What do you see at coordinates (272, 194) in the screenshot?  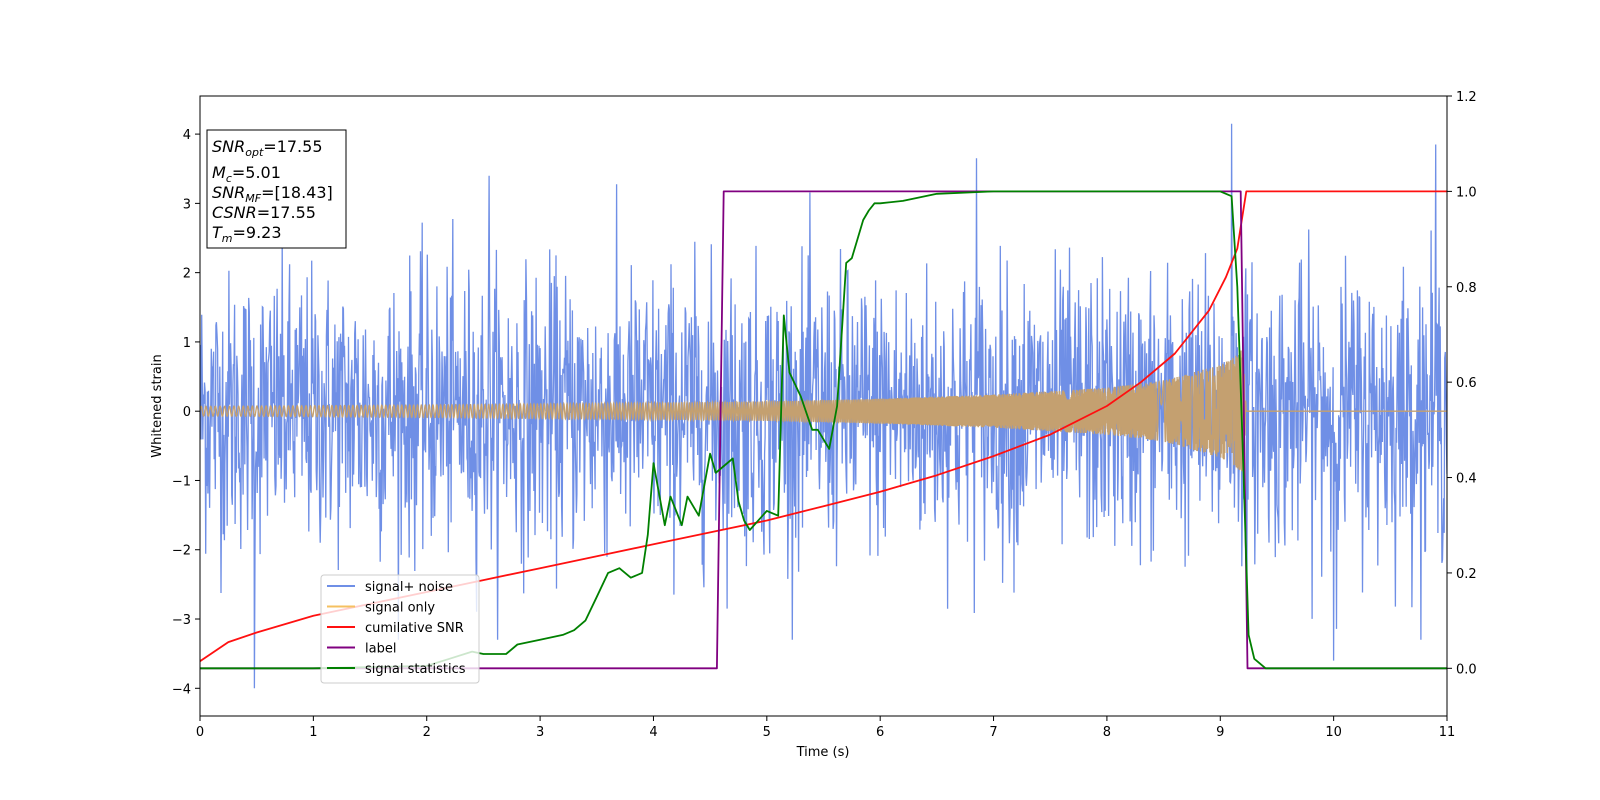 I see `info-snr-mf: SNRMF=[18.43]` at bounding box center [272, 194].